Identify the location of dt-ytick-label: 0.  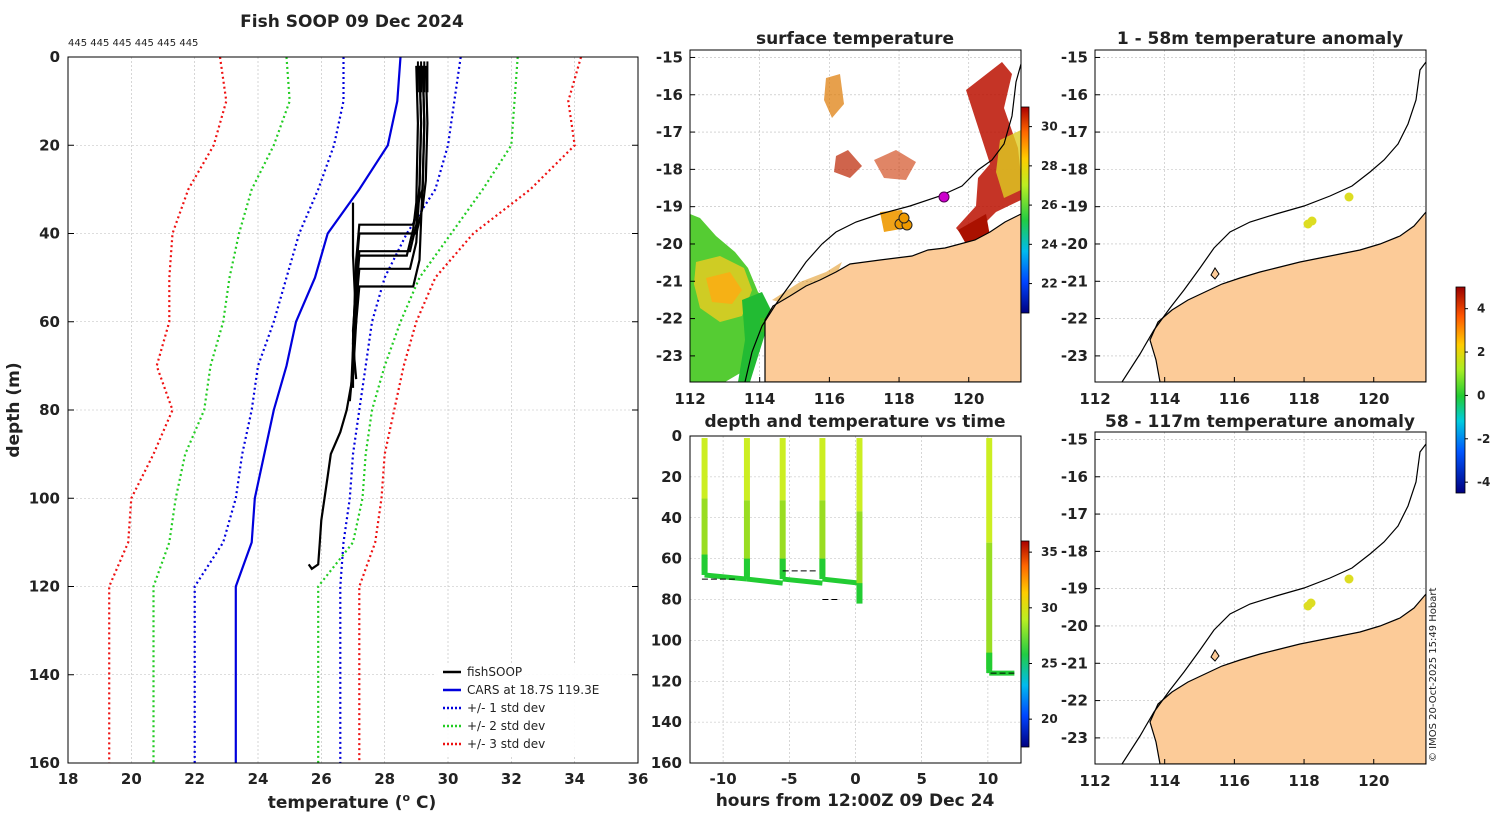
(677, 436).